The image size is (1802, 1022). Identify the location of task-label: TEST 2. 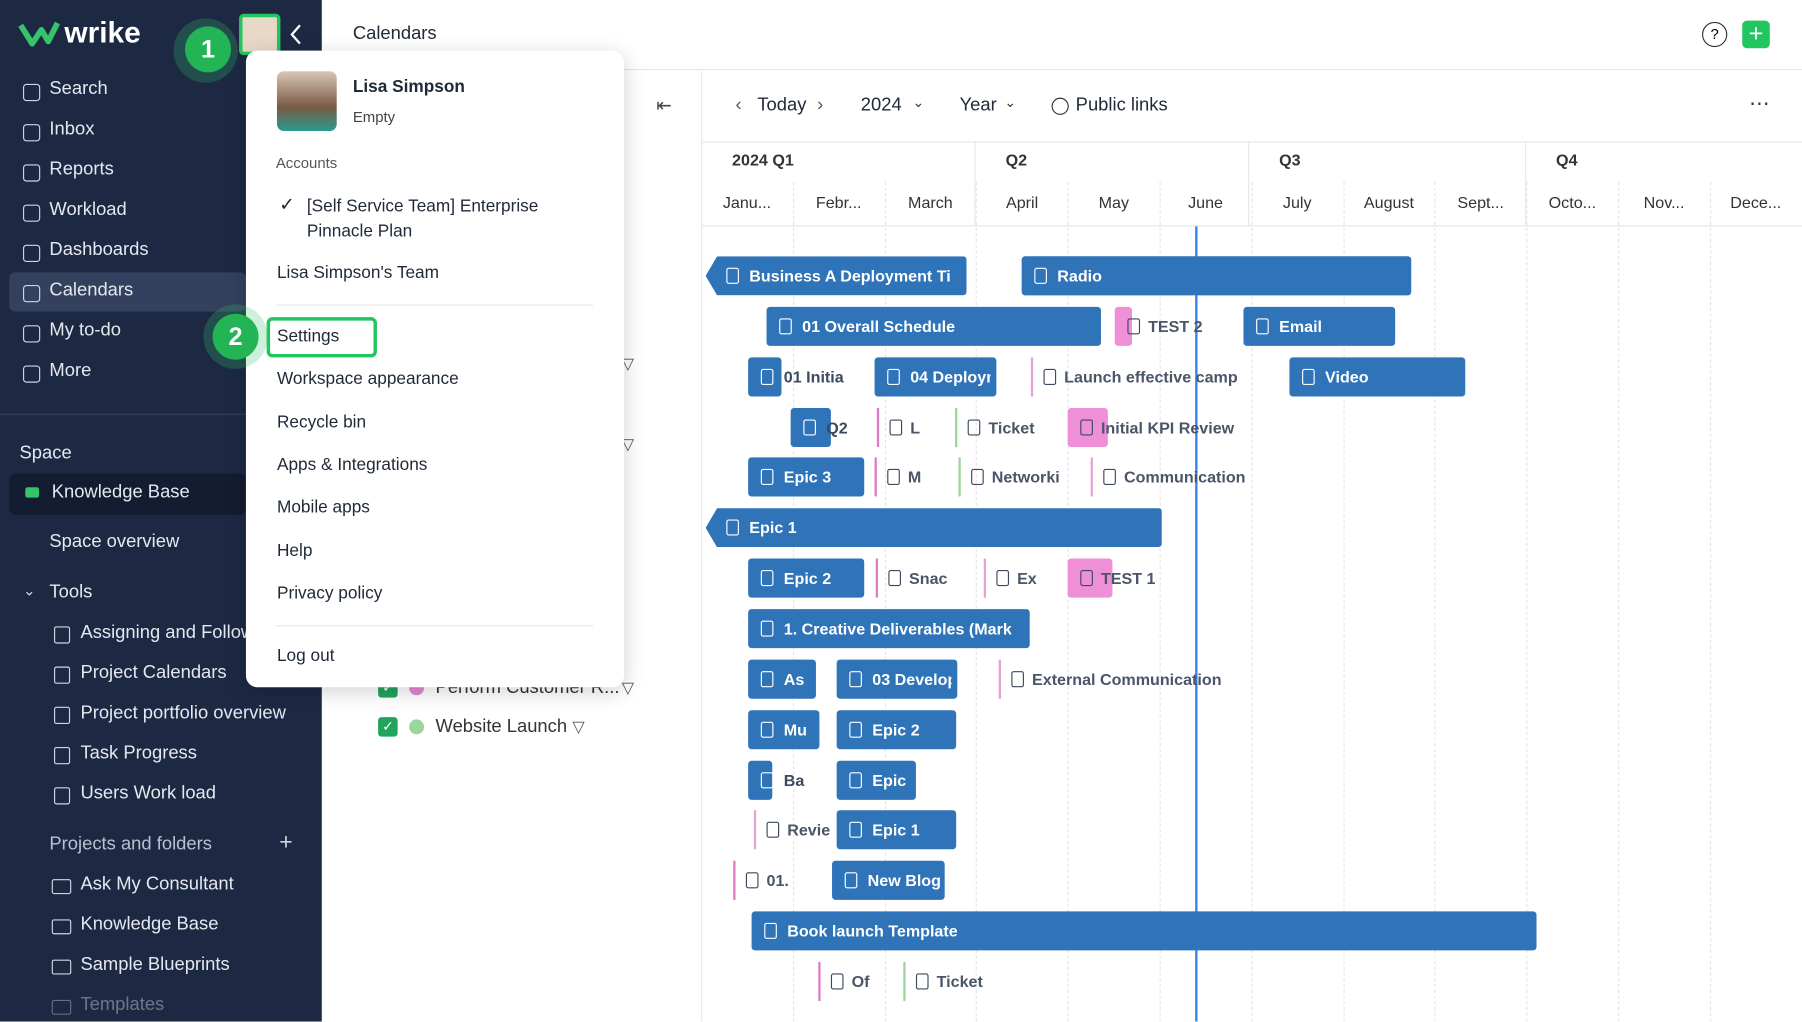
(1175, 326).